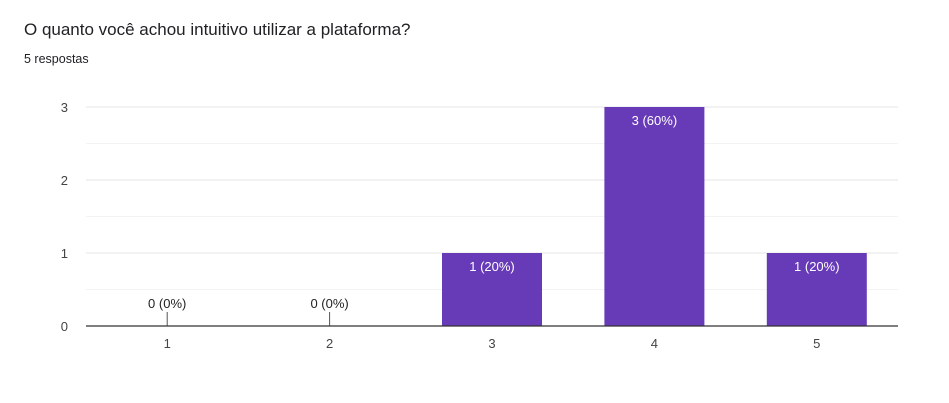 Image resolution: width=949 pixels, height=403 pixels. What do you see at coordinates (329, 343) in the screenshot?
I see `x-tick-label: 2` at bounding box center [329, 343].